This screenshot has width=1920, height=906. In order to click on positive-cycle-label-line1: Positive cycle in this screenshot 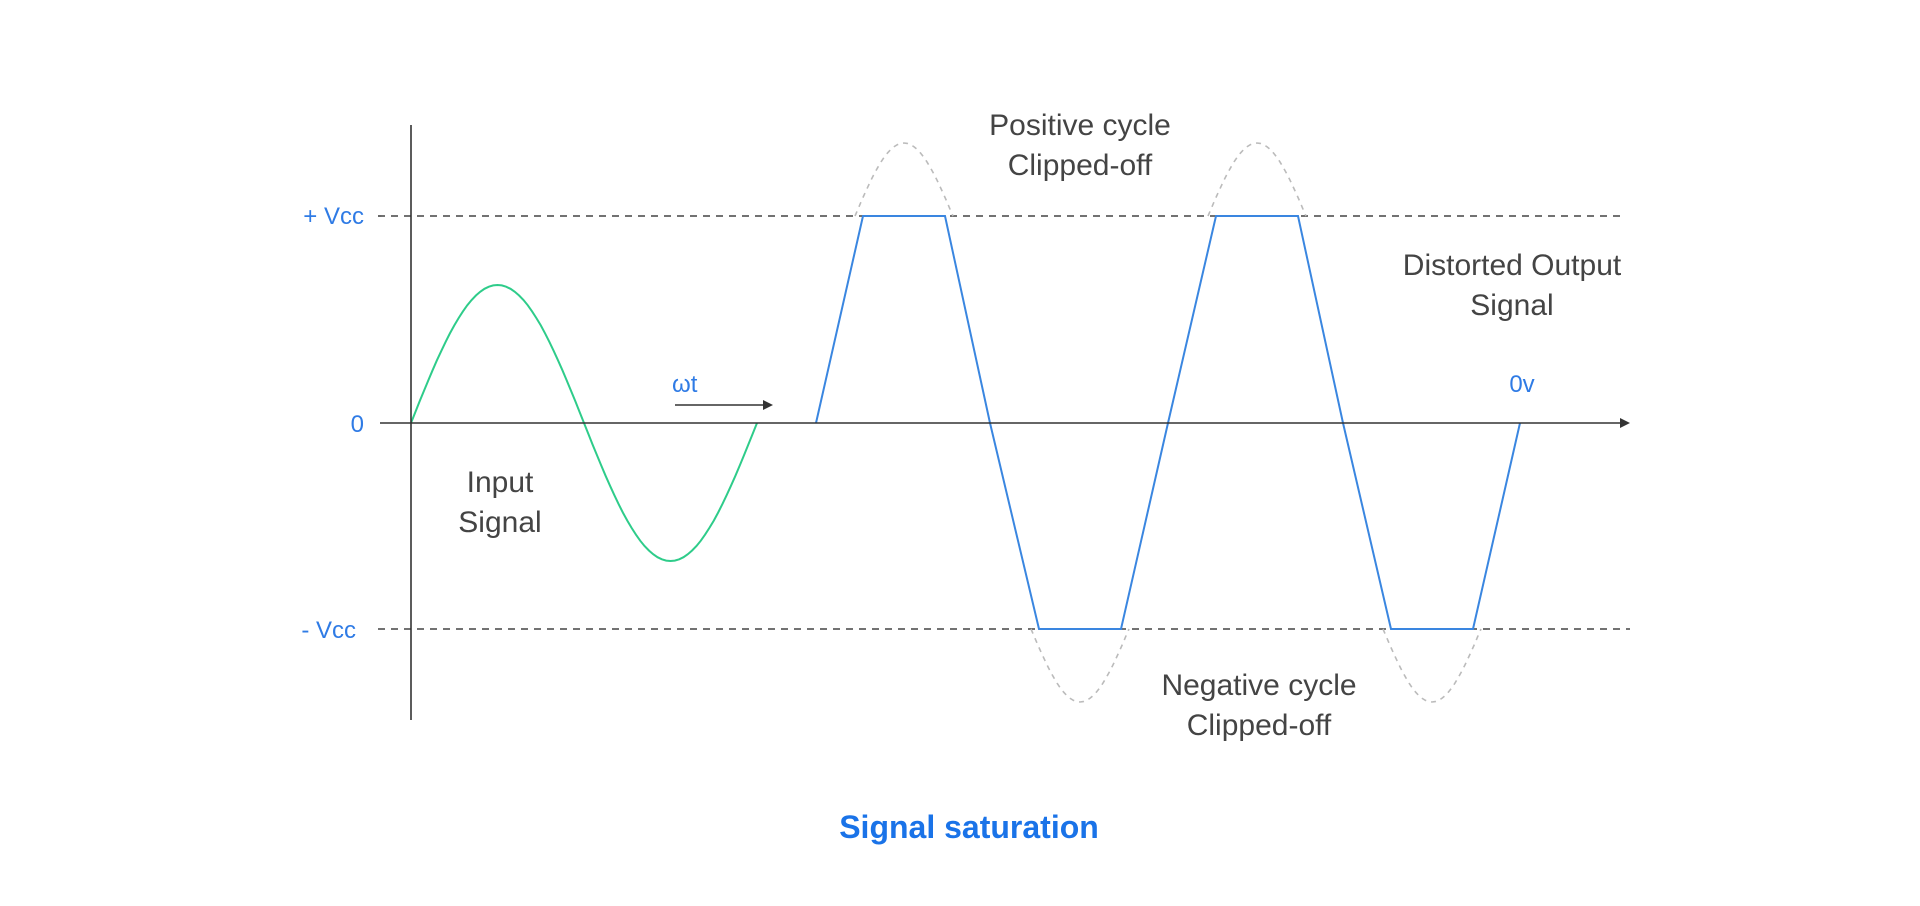, I will do `click(1080, 125)`.